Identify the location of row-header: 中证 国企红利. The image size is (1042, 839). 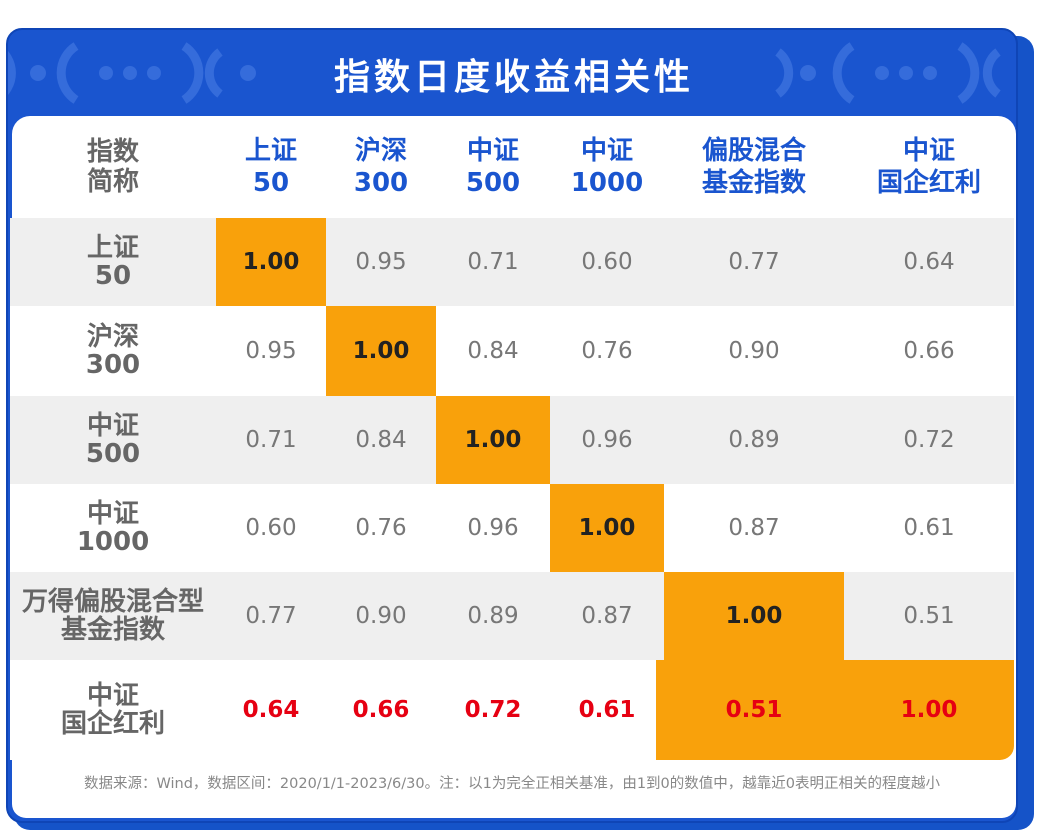
(113, 710).